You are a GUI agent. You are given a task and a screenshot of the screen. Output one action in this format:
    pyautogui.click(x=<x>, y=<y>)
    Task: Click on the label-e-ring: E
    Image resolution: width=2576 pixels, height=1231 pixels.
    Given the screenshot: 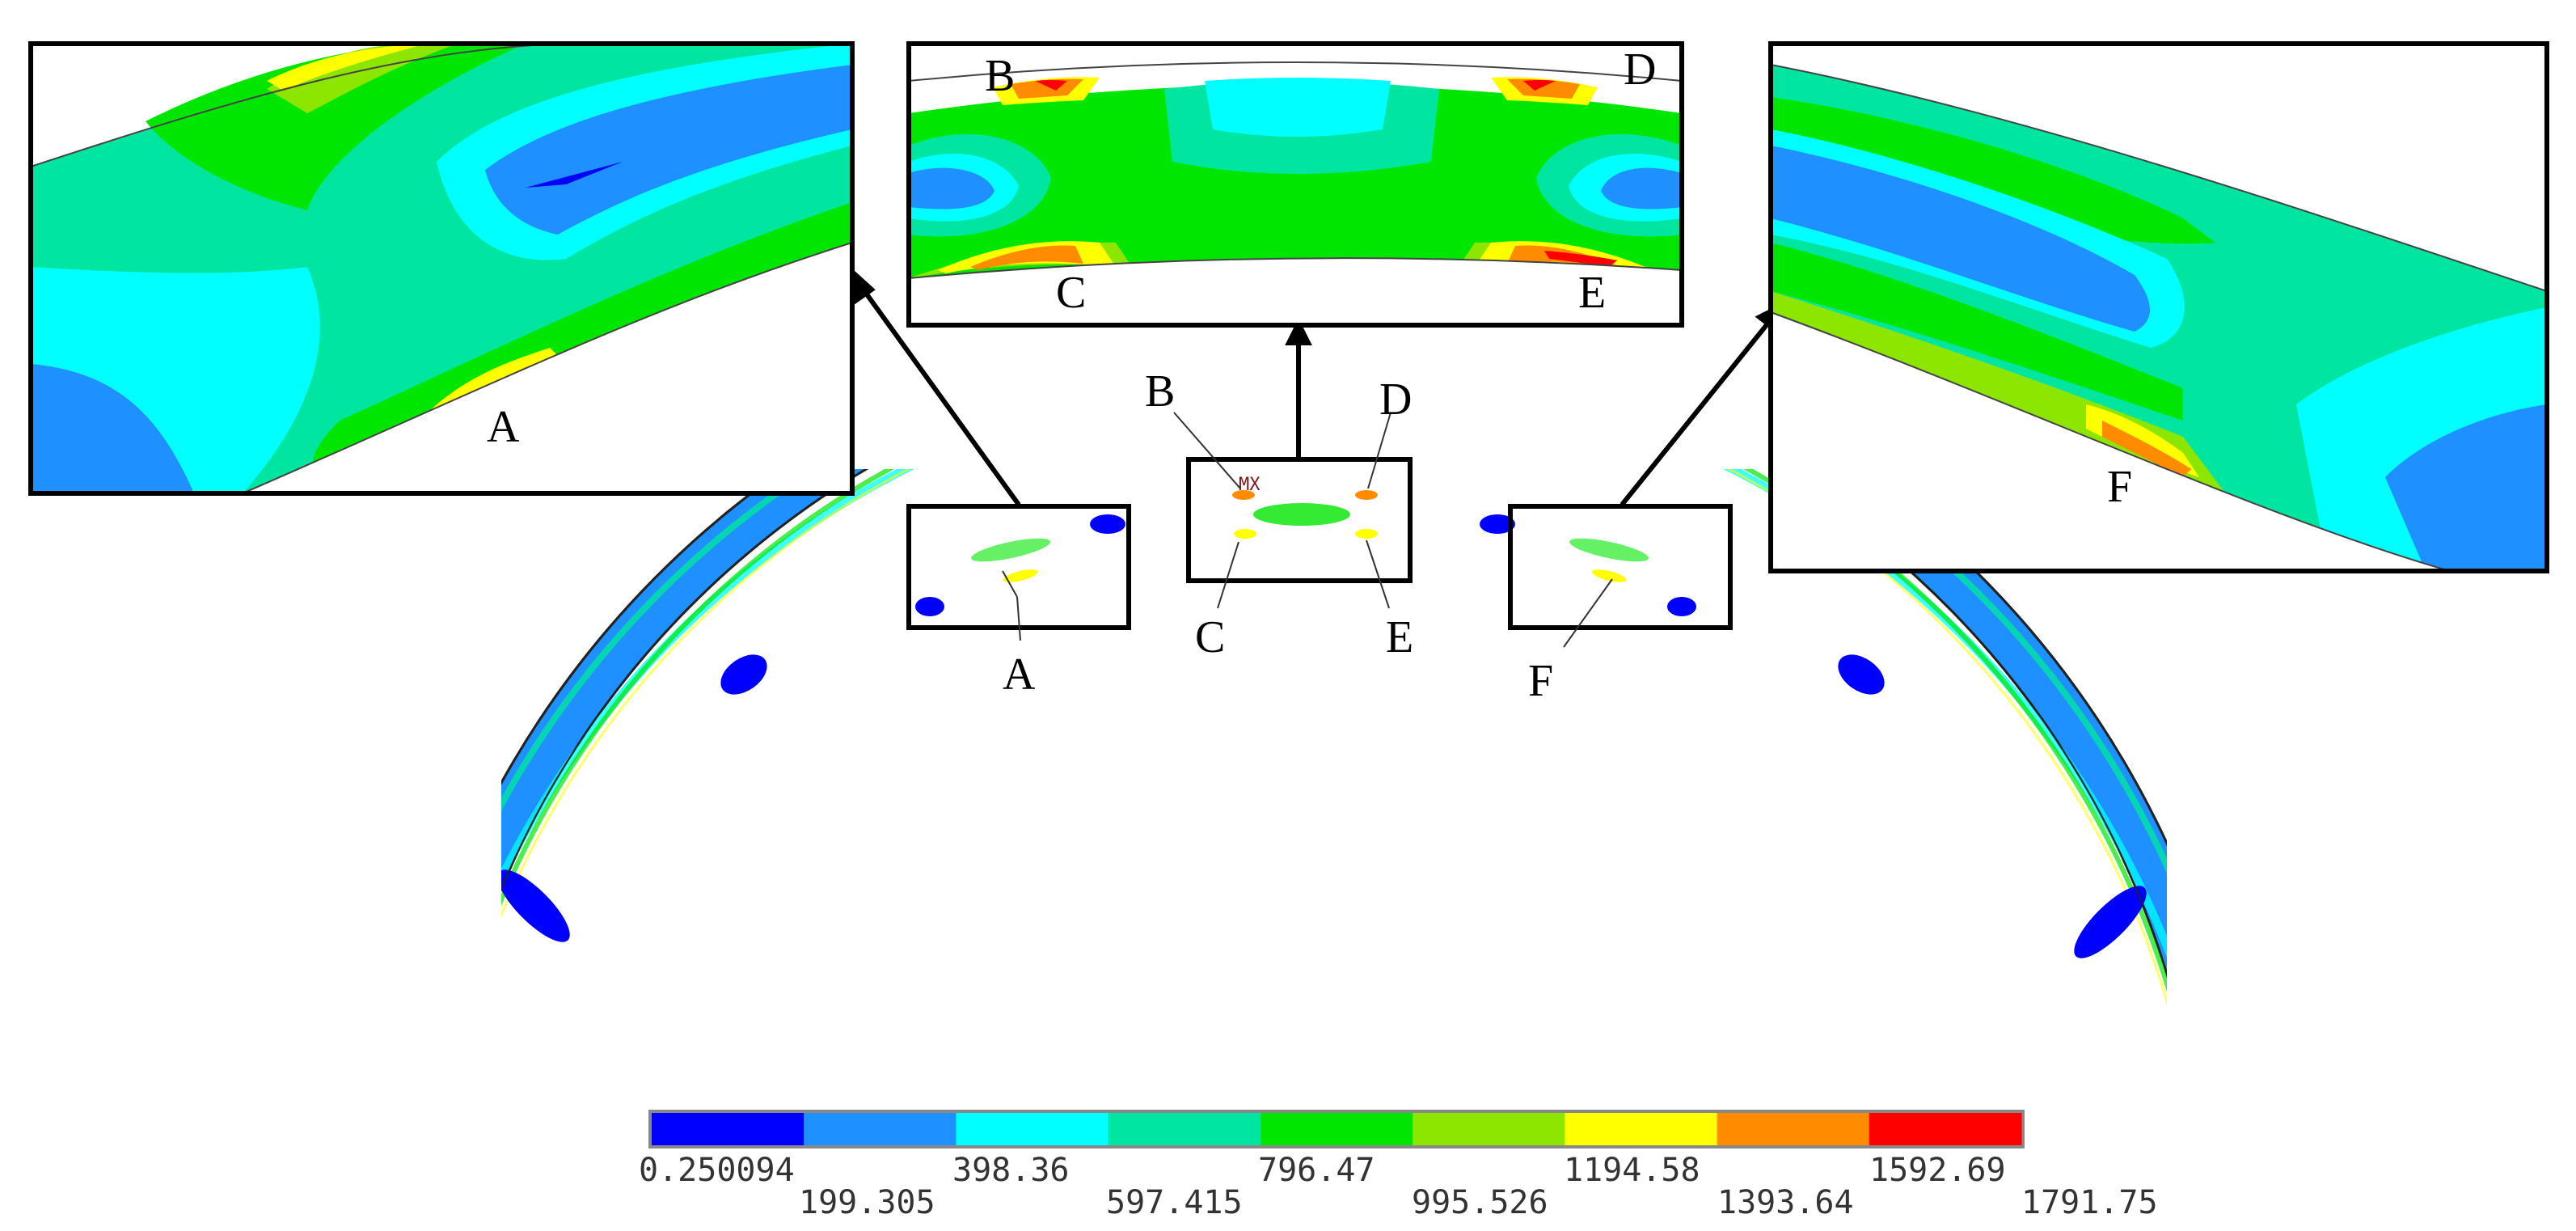 What is the action you would take?
    pyautogui.click(x=1399, y=637)
    